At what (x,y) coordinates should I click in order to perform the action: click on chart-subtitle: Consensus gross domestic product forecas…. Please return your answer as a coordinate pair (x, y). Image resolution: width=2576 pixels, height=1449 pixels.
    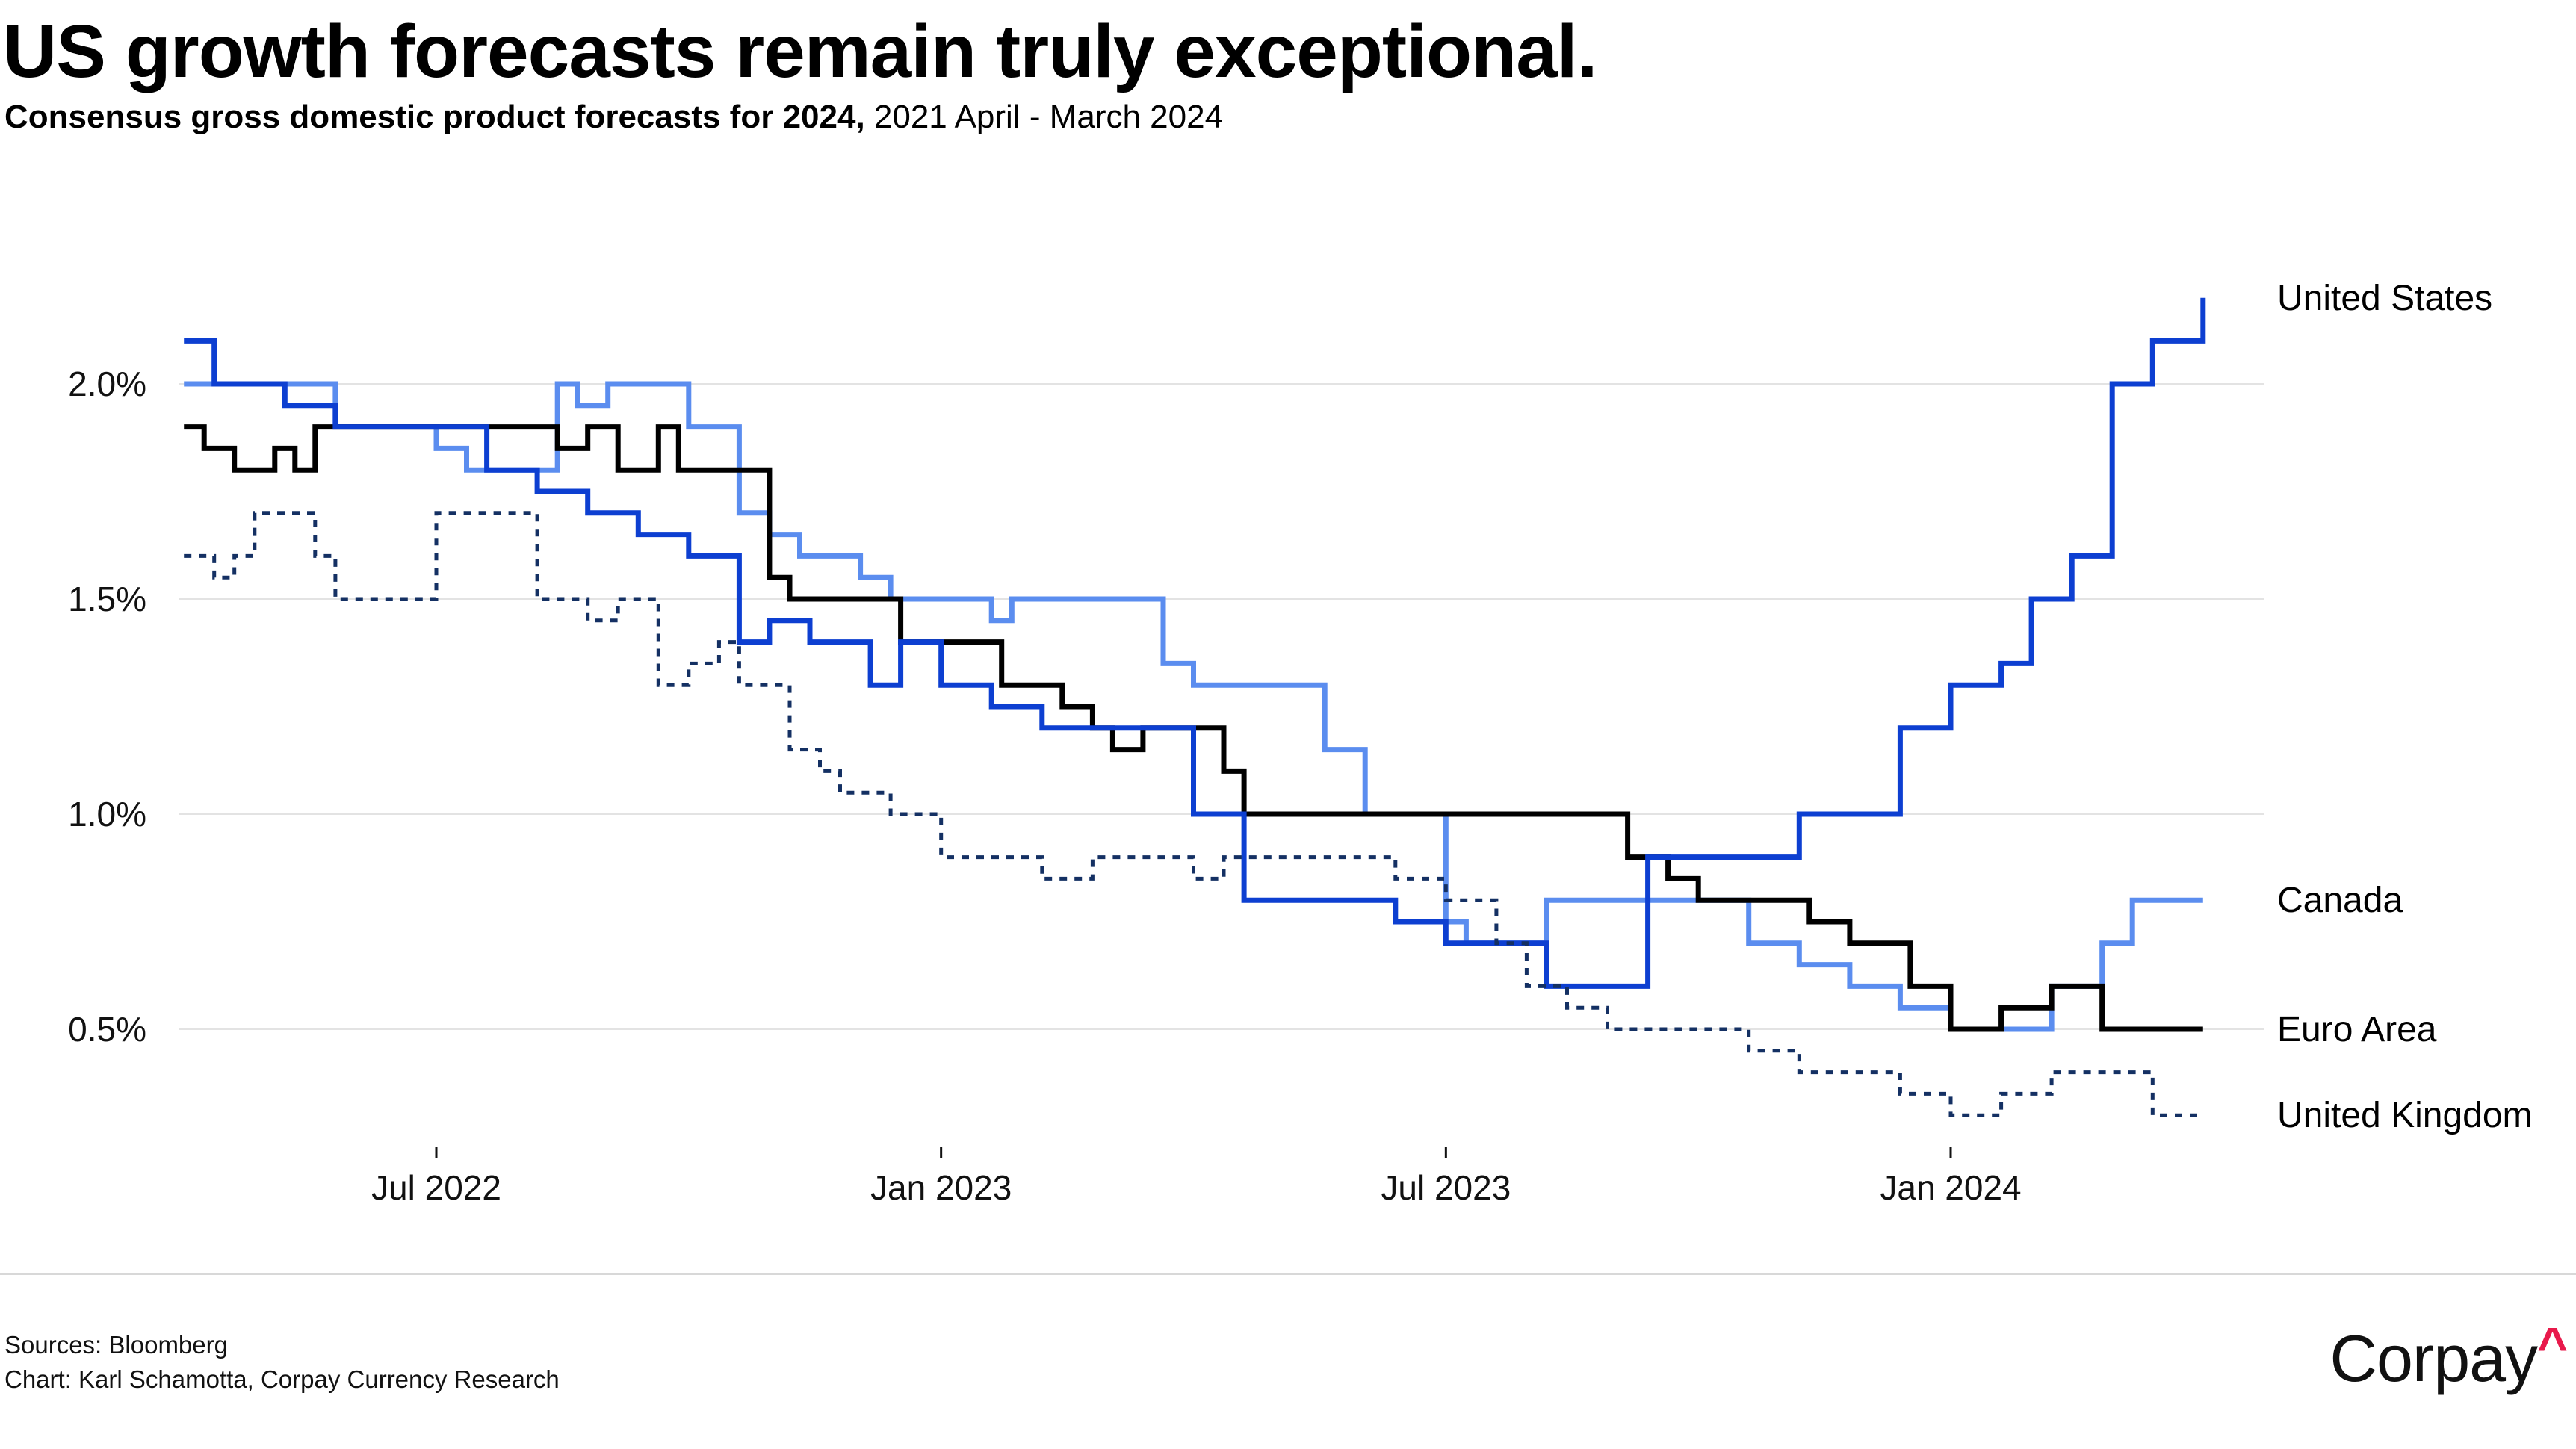
    Looking at the image, I should click on (613, 118).